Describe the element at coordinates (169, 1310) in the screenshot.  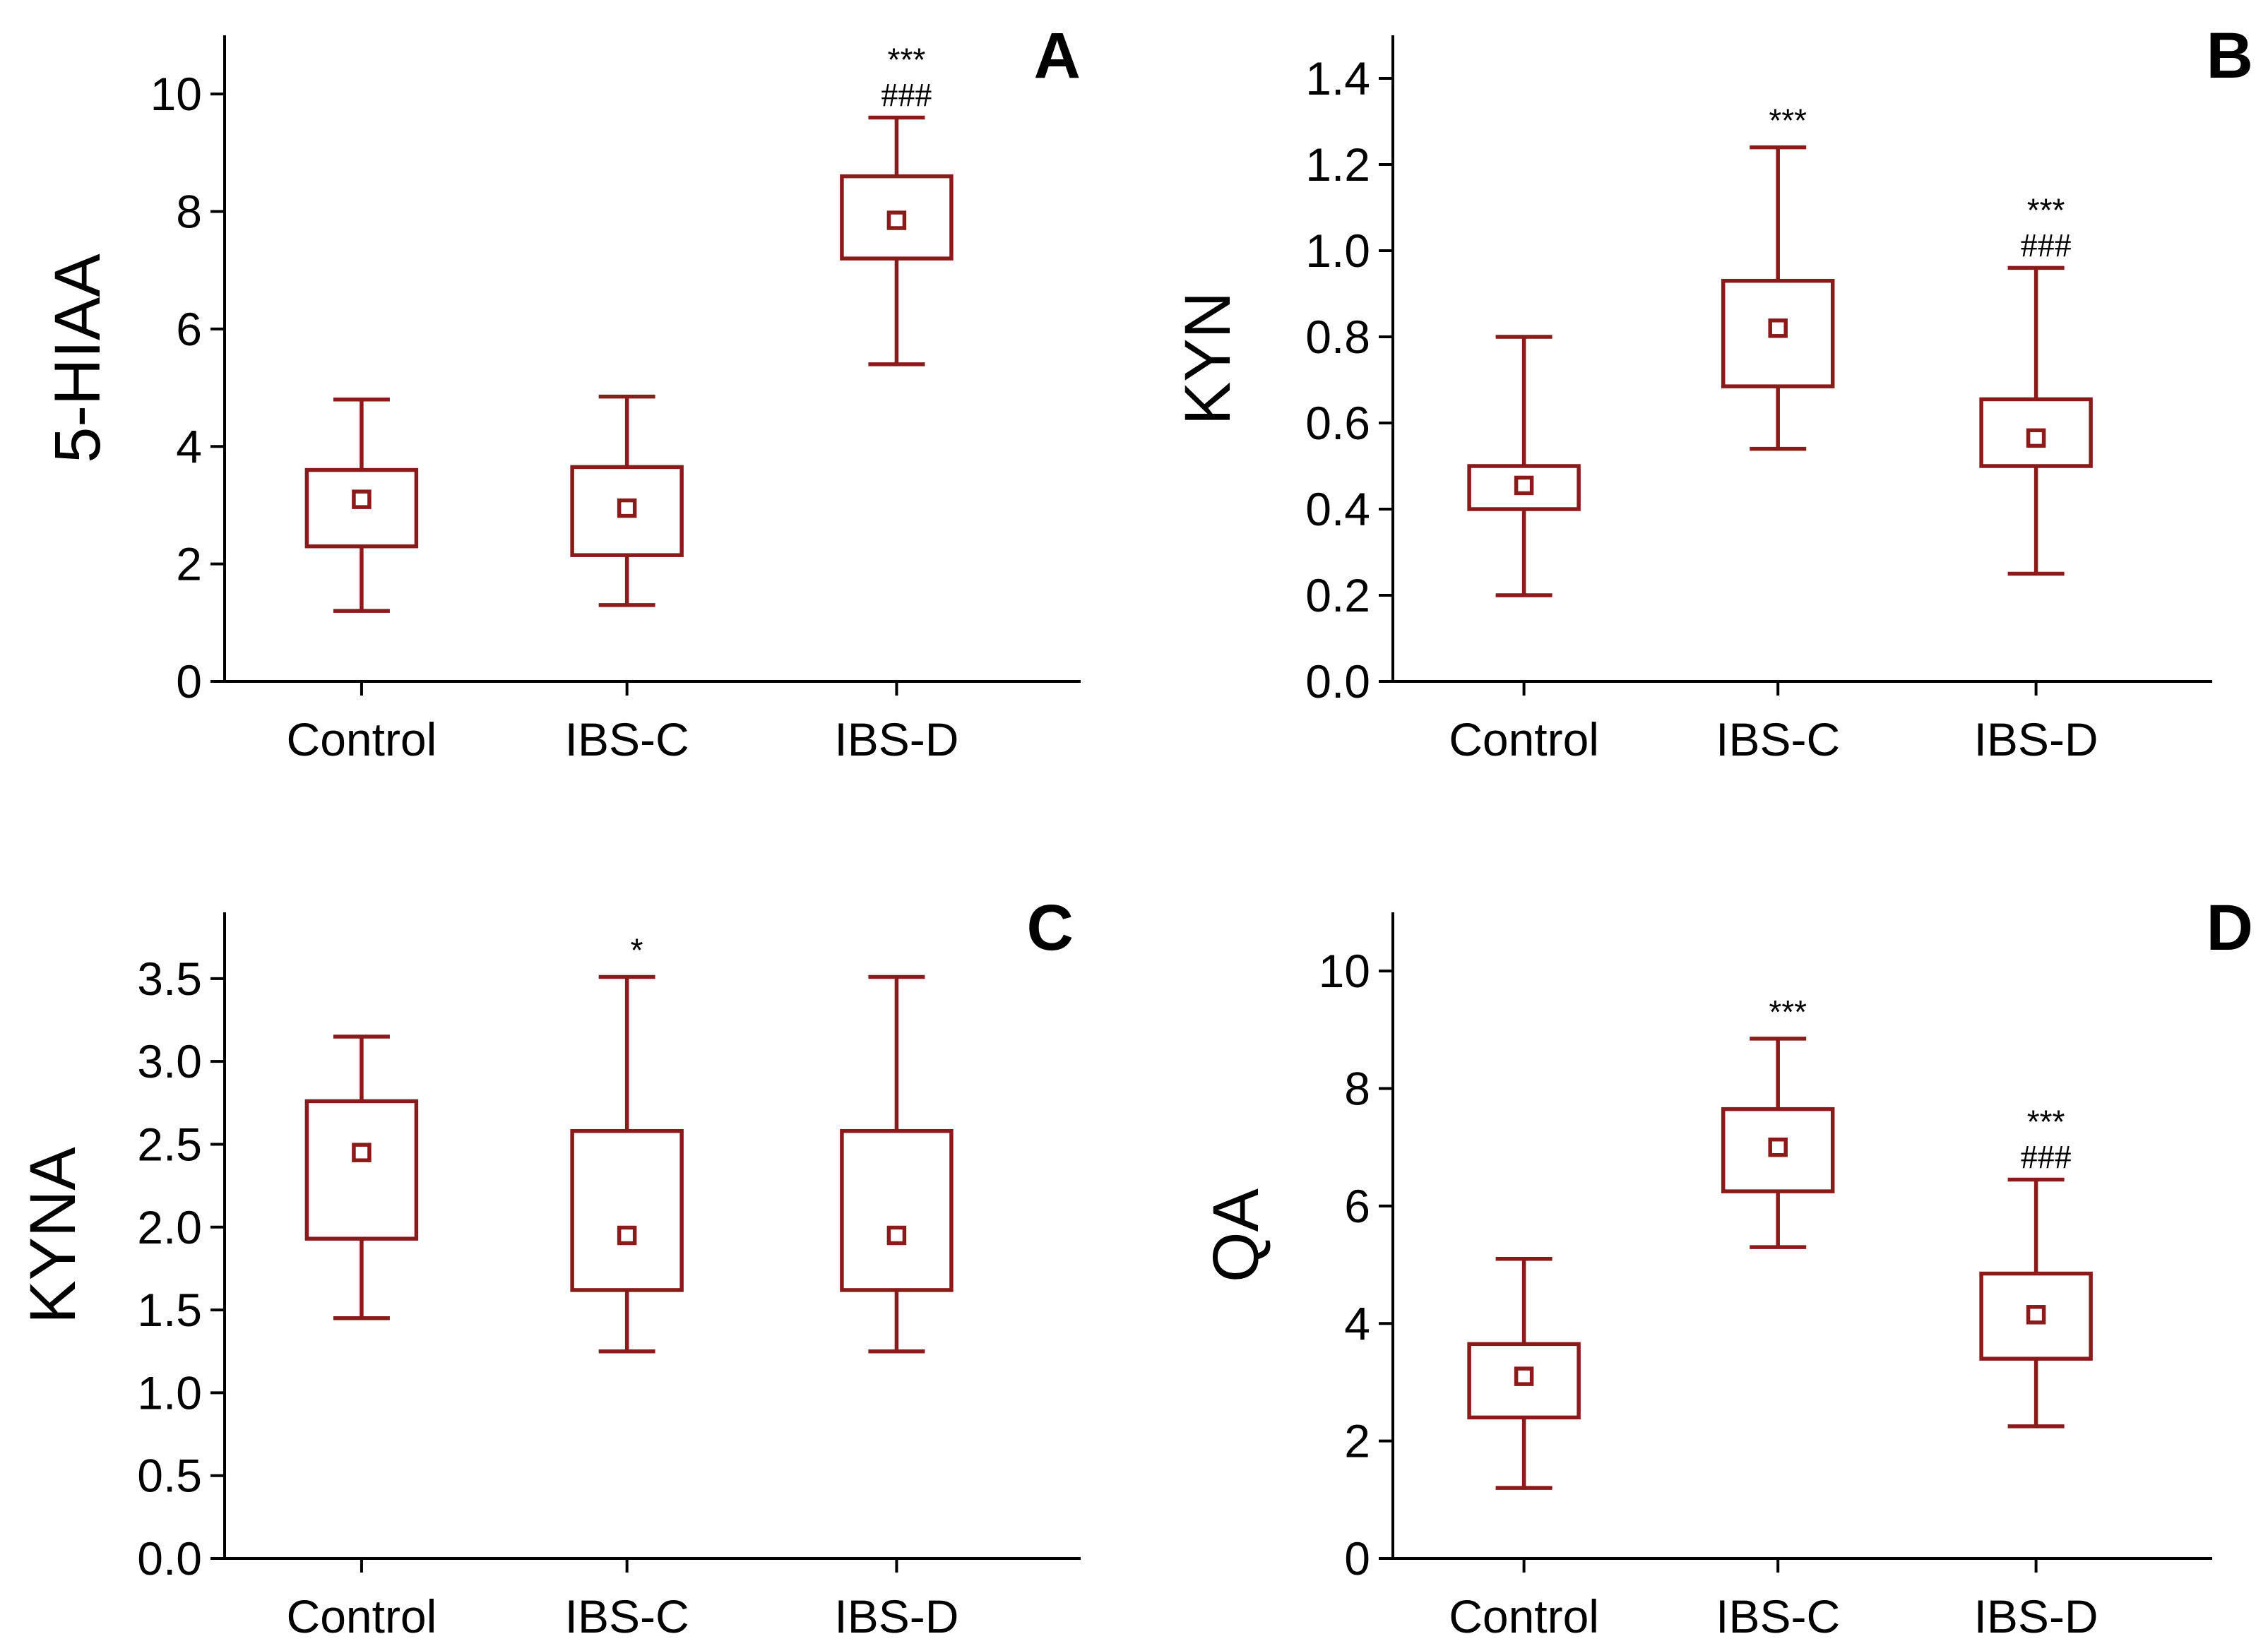
I see `y-tick-label: 1.5` at that location.